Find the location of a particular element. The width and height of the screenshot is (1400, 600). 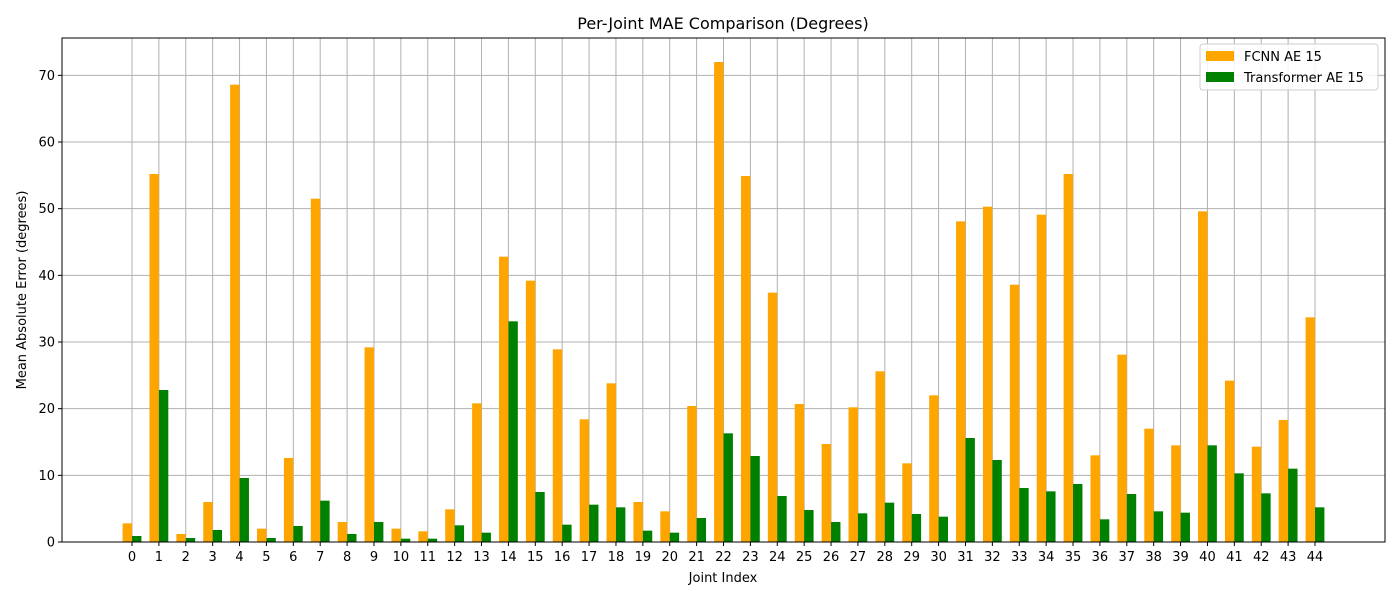

x-tick-label: 1 is located at coordinates (159, 557).